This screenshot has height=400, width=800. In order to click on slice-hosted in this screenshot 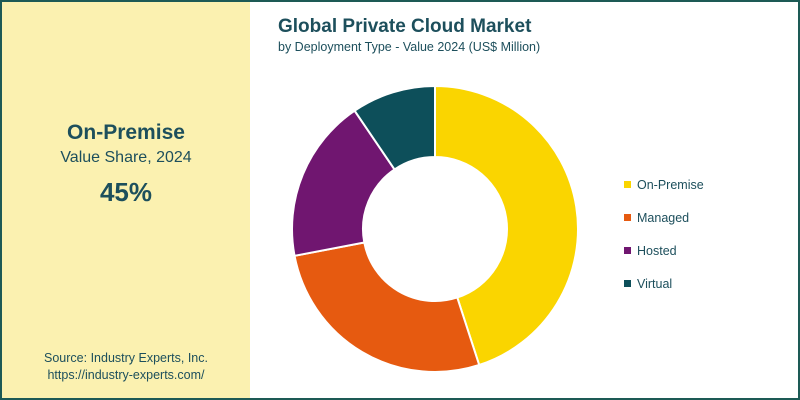, I will do `click(343, 183)`.